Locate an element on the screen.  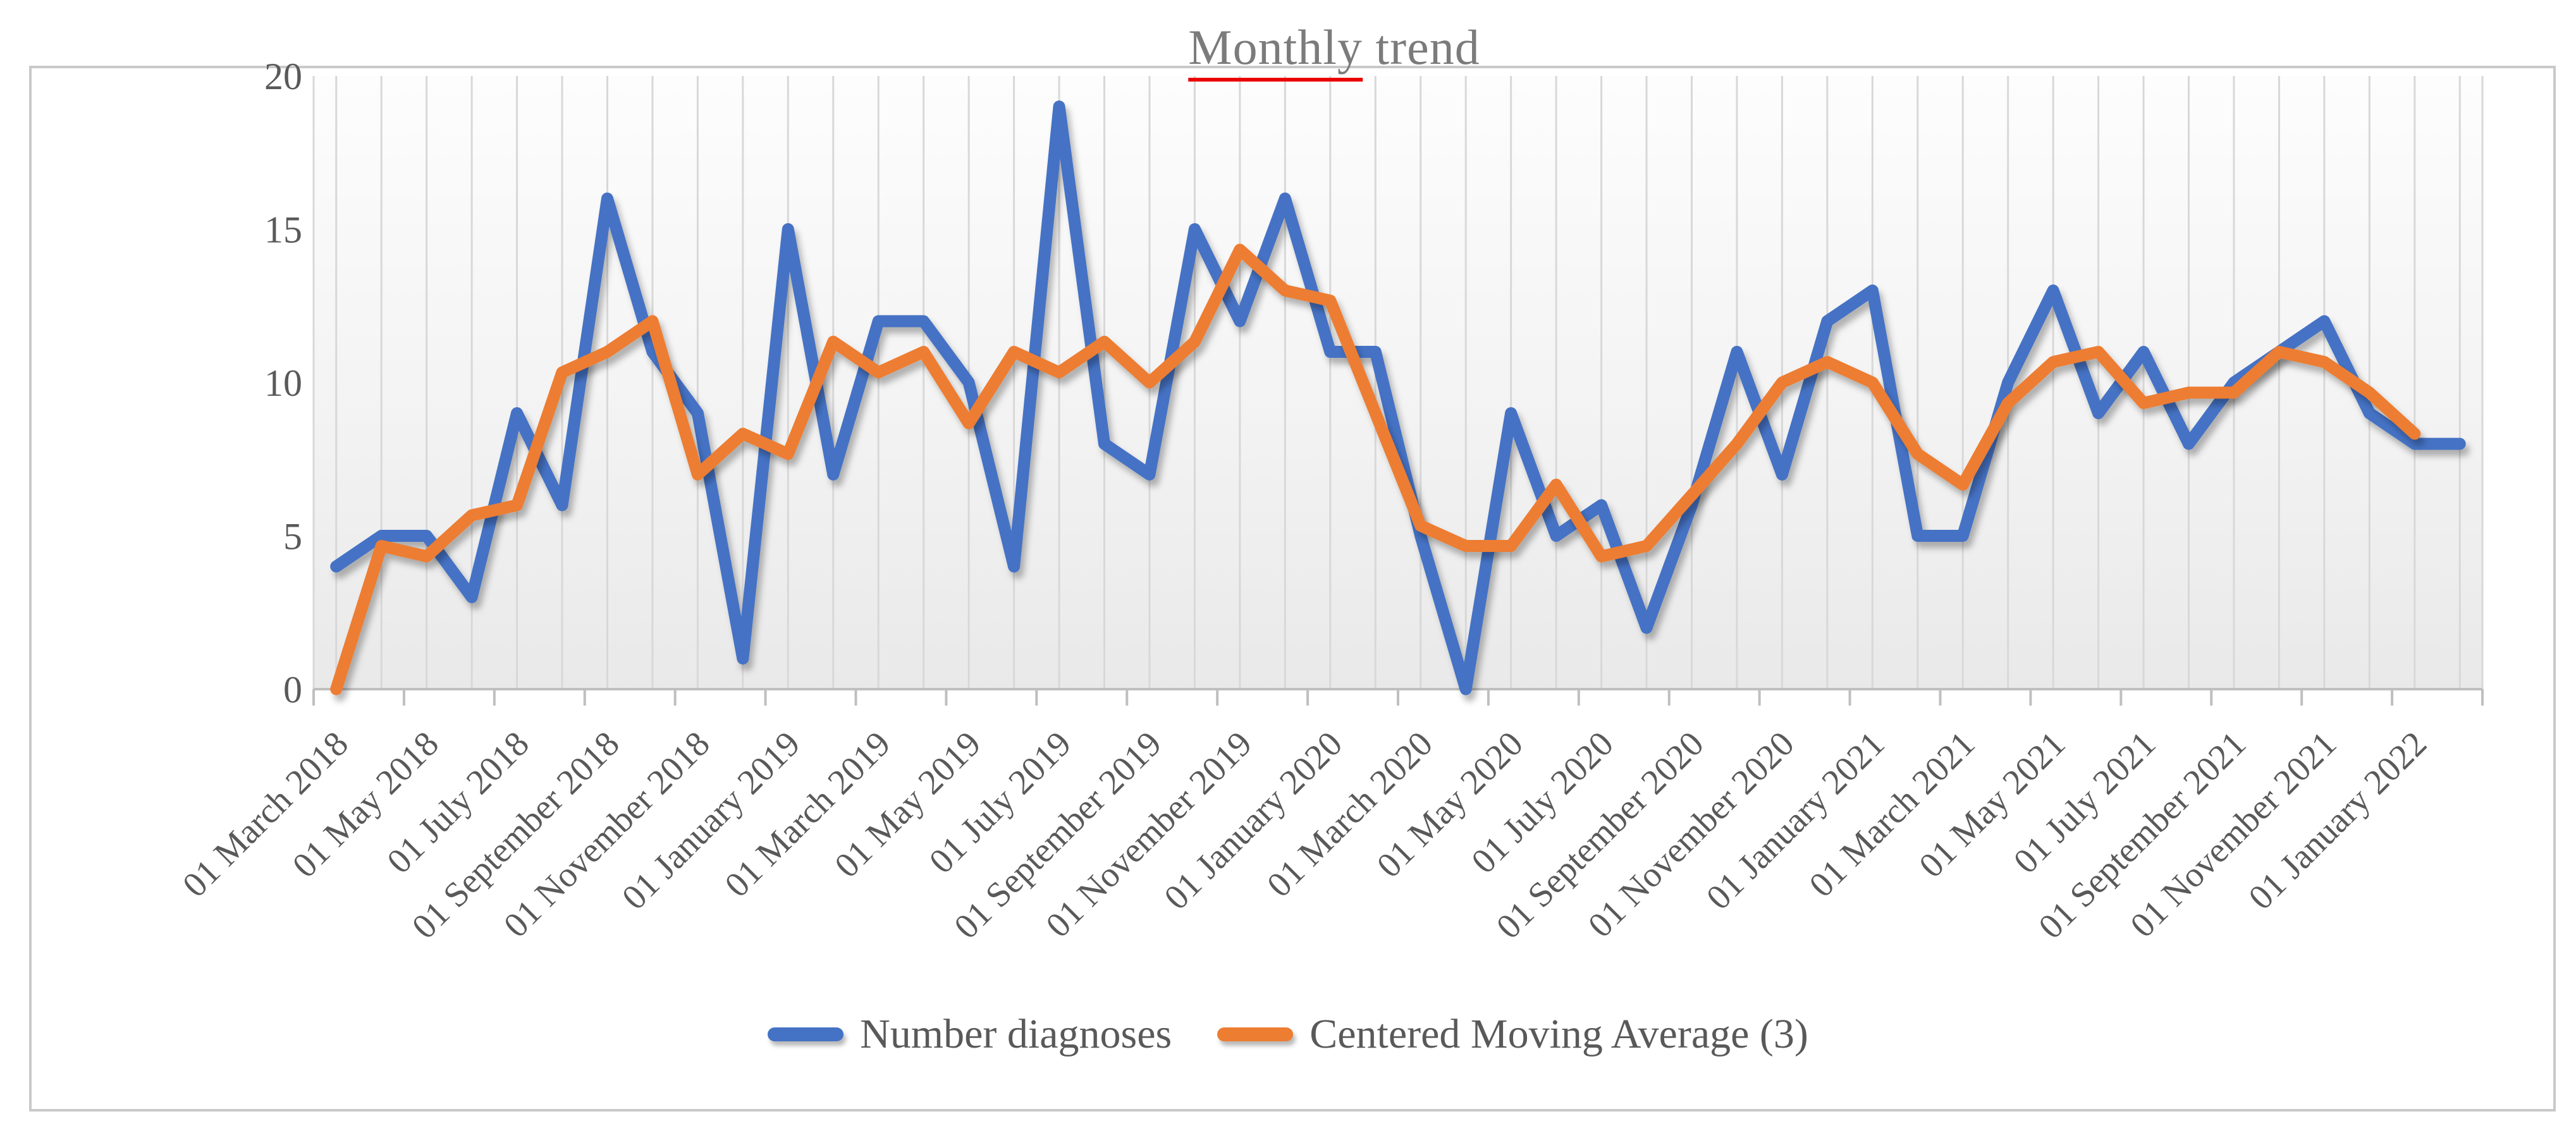
legend-item-number-diagnoses: Number diagnoses is located at coordinates (970, 1034).